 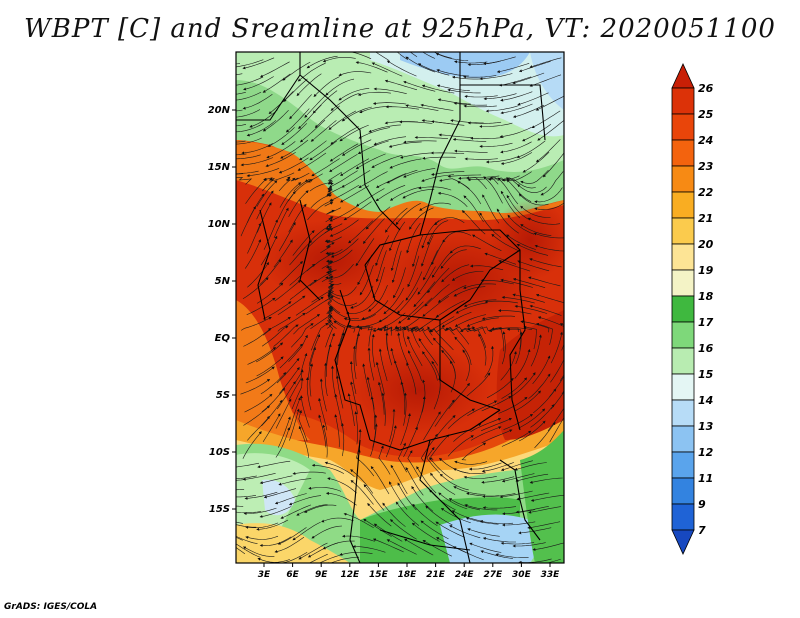 What do you see at coordinates (489, 538) in the screenshot?
I see `southeast-blue-patch` at bounding box center [489, 538].